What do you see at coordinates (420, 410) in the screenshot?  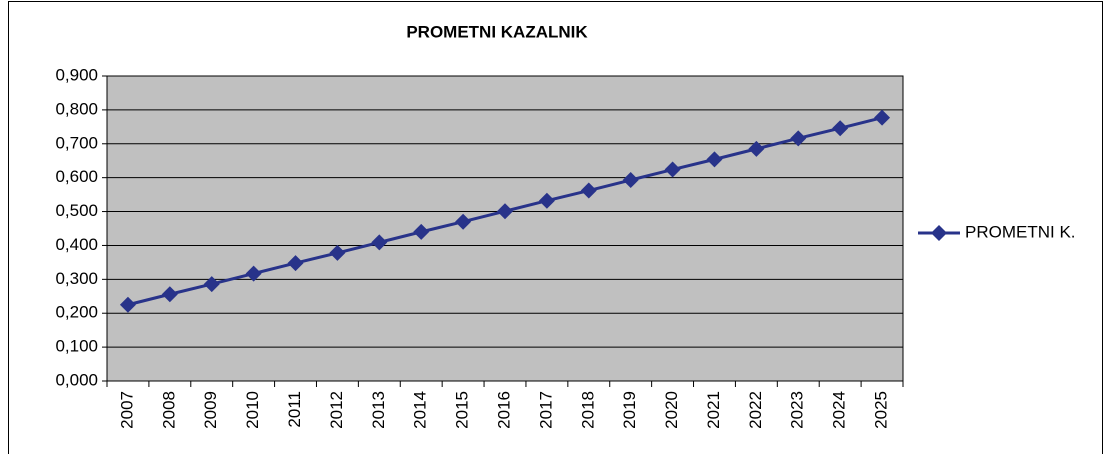 I see `x-tick-label: 2014` at bounding box center [420, 410].